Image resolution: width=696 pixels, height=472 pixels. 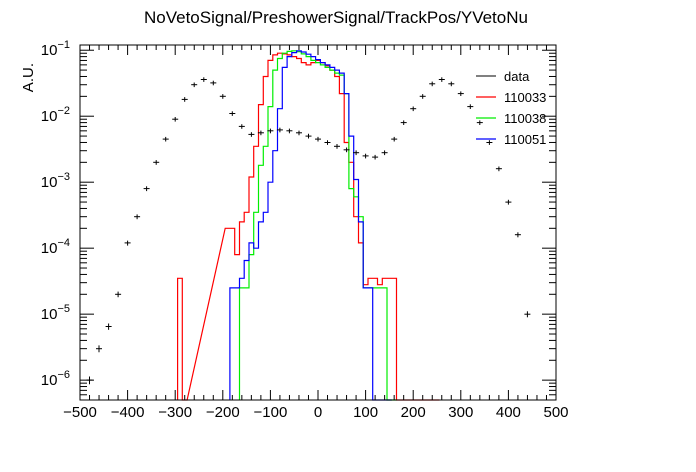 I want to click on x-tick-label: −200, so click(x=223, y=412).